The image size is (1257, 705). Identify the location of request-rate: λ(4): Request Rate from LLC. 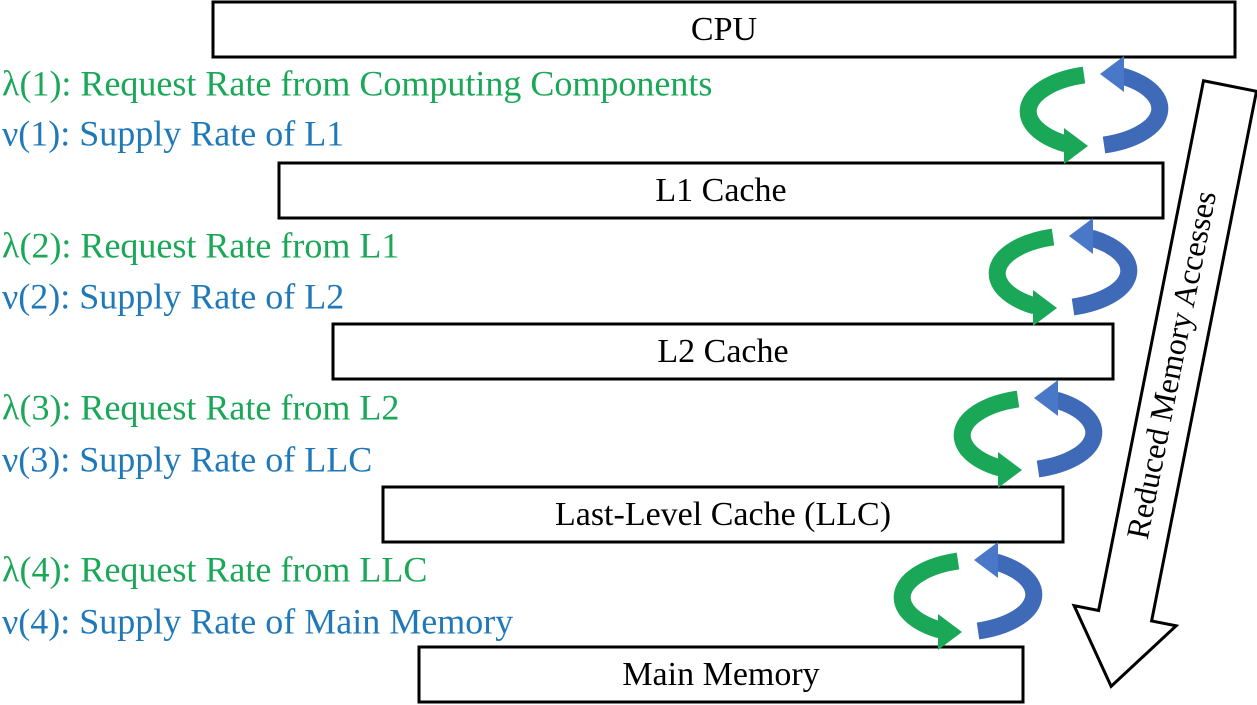
(214, 569).